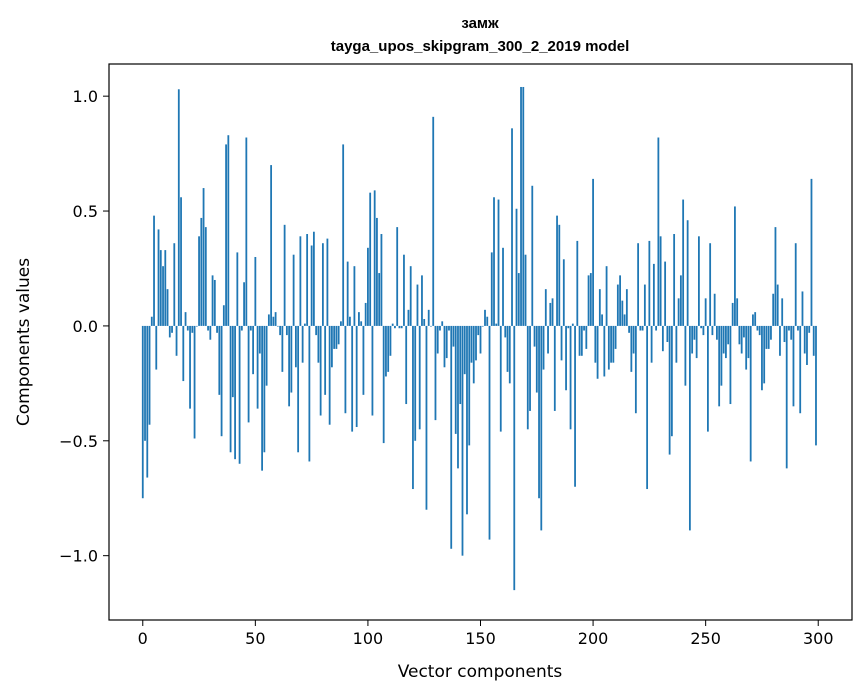 The width and height of the screenshot is (867, 696). I want to click on x-tick-label: 150, so click(480, 638).